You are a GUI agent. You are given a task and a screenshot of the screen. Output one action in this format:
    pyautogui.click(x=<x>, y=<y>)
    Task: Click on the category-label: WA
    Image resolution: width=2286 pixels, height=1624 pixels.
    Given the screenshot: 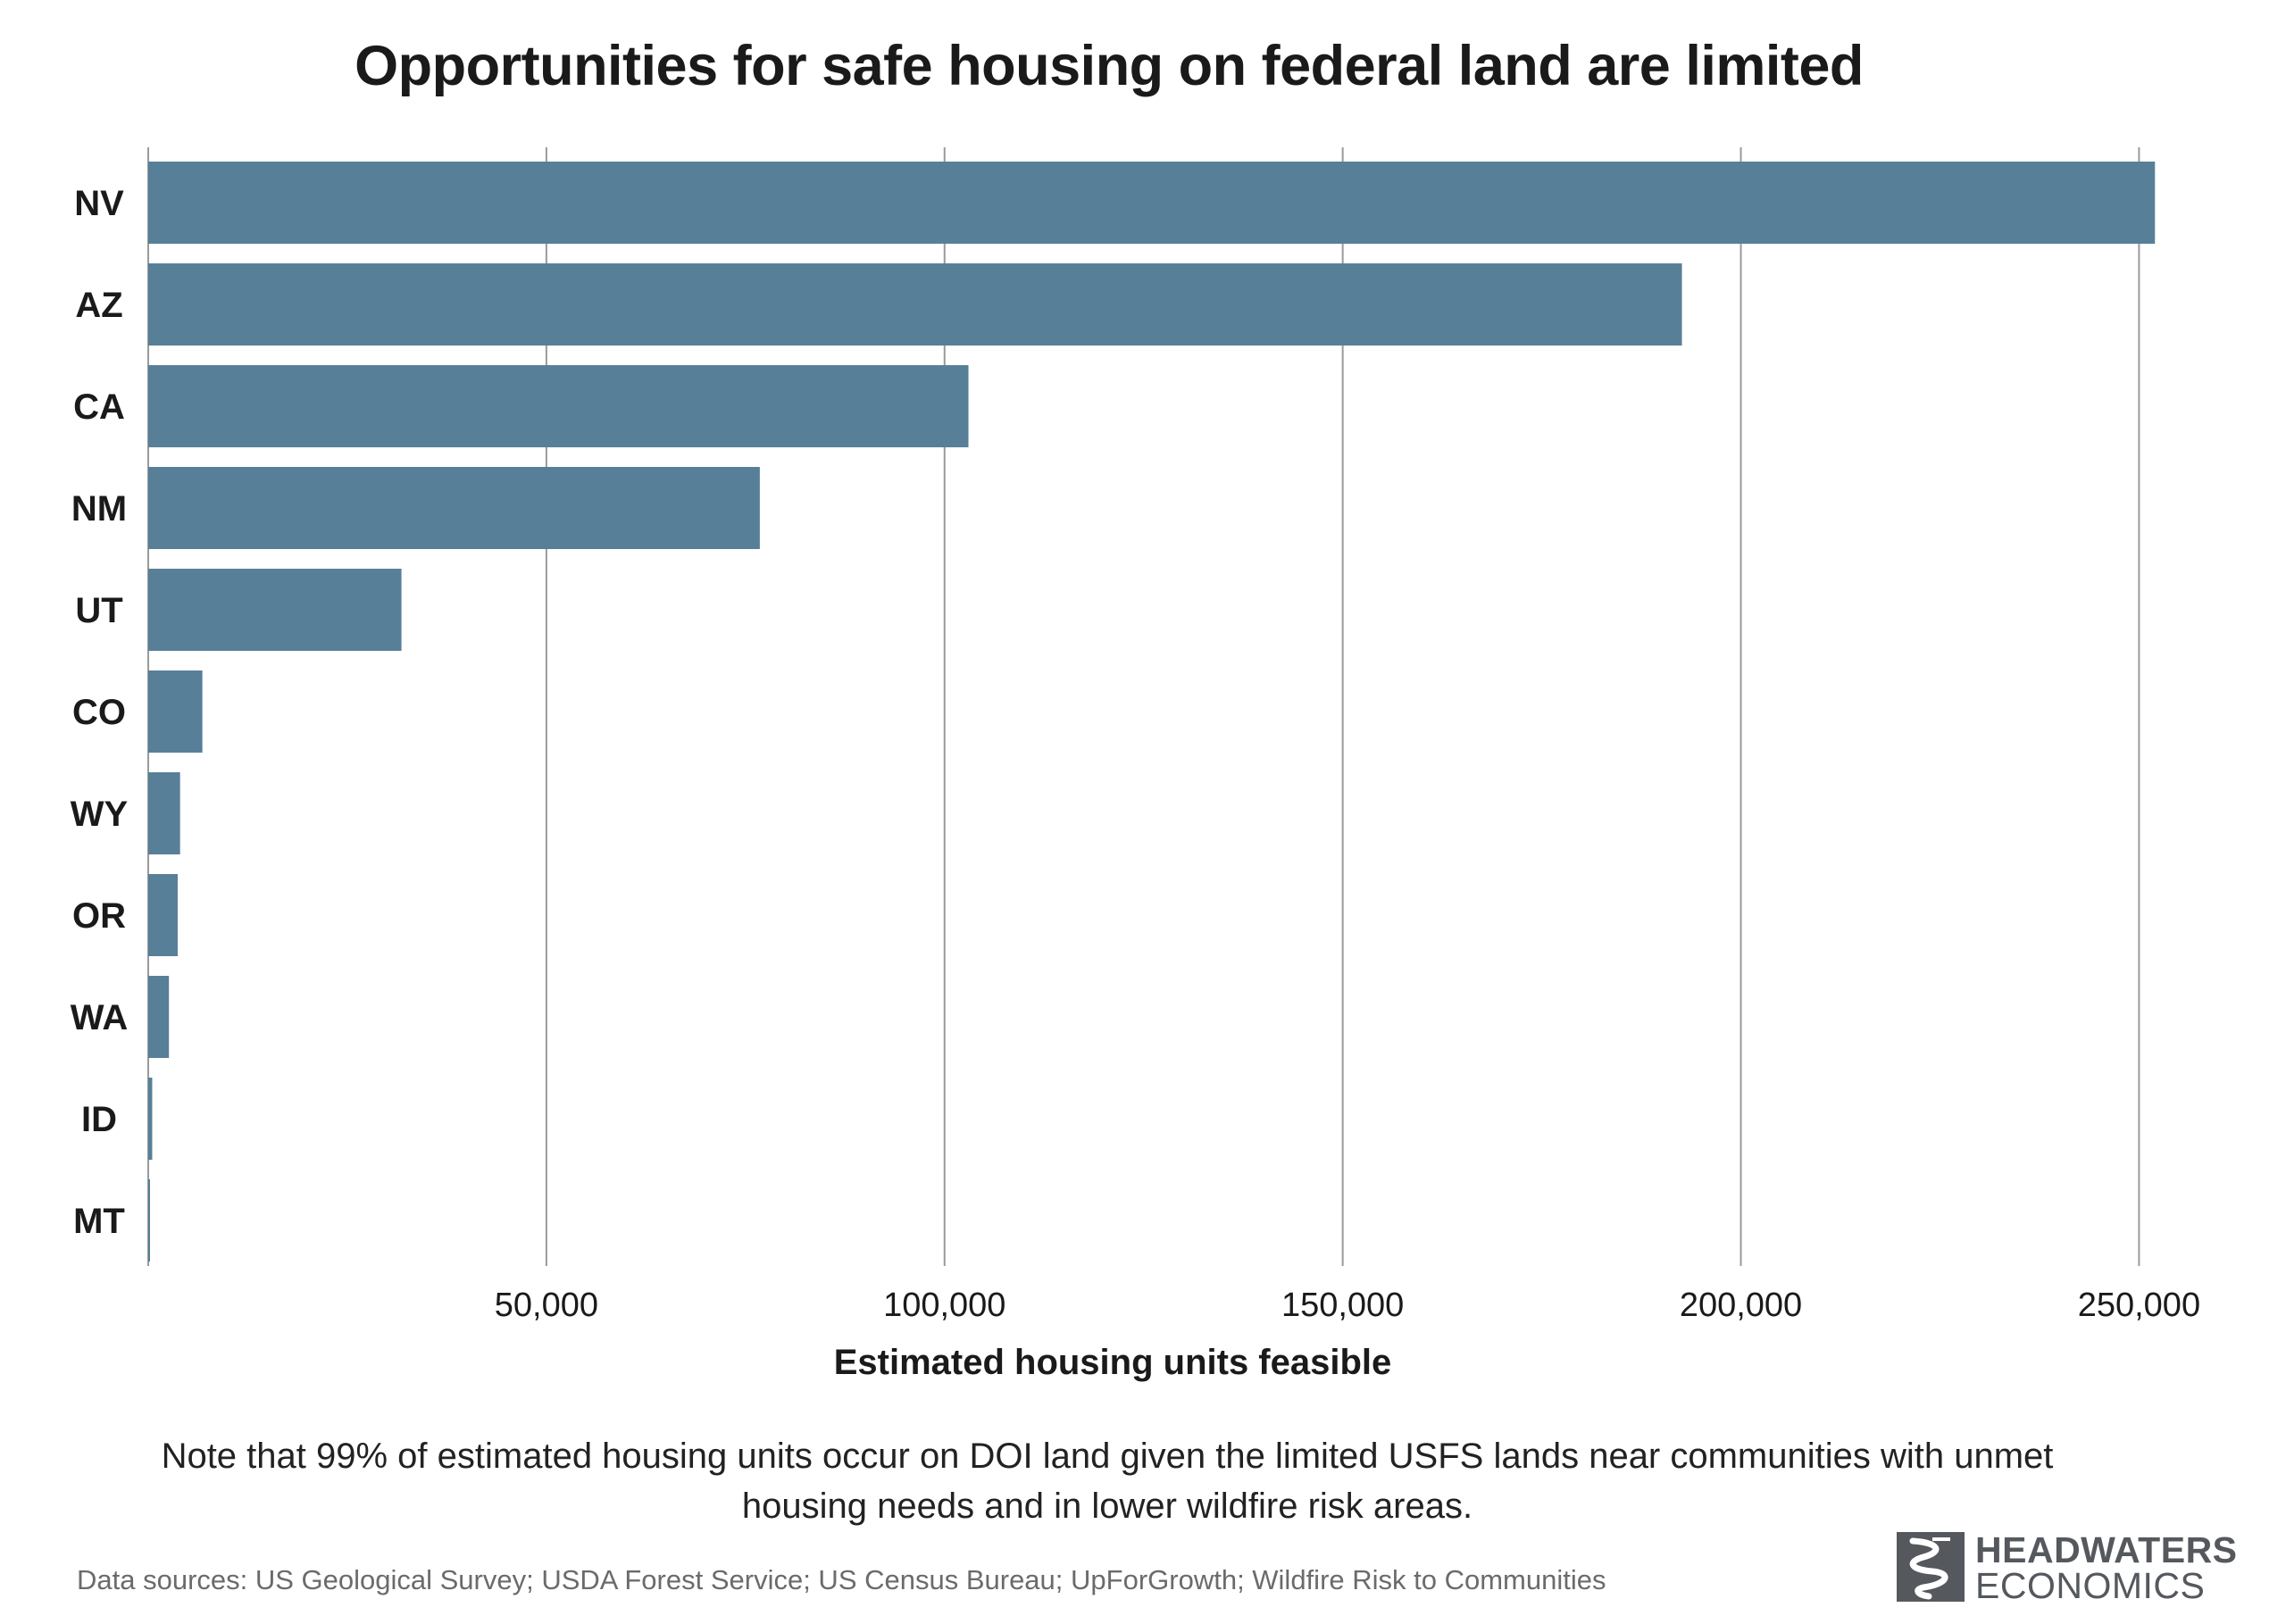 What is the action you would take?
    pyautogui.click(x=99, y=1017)
    